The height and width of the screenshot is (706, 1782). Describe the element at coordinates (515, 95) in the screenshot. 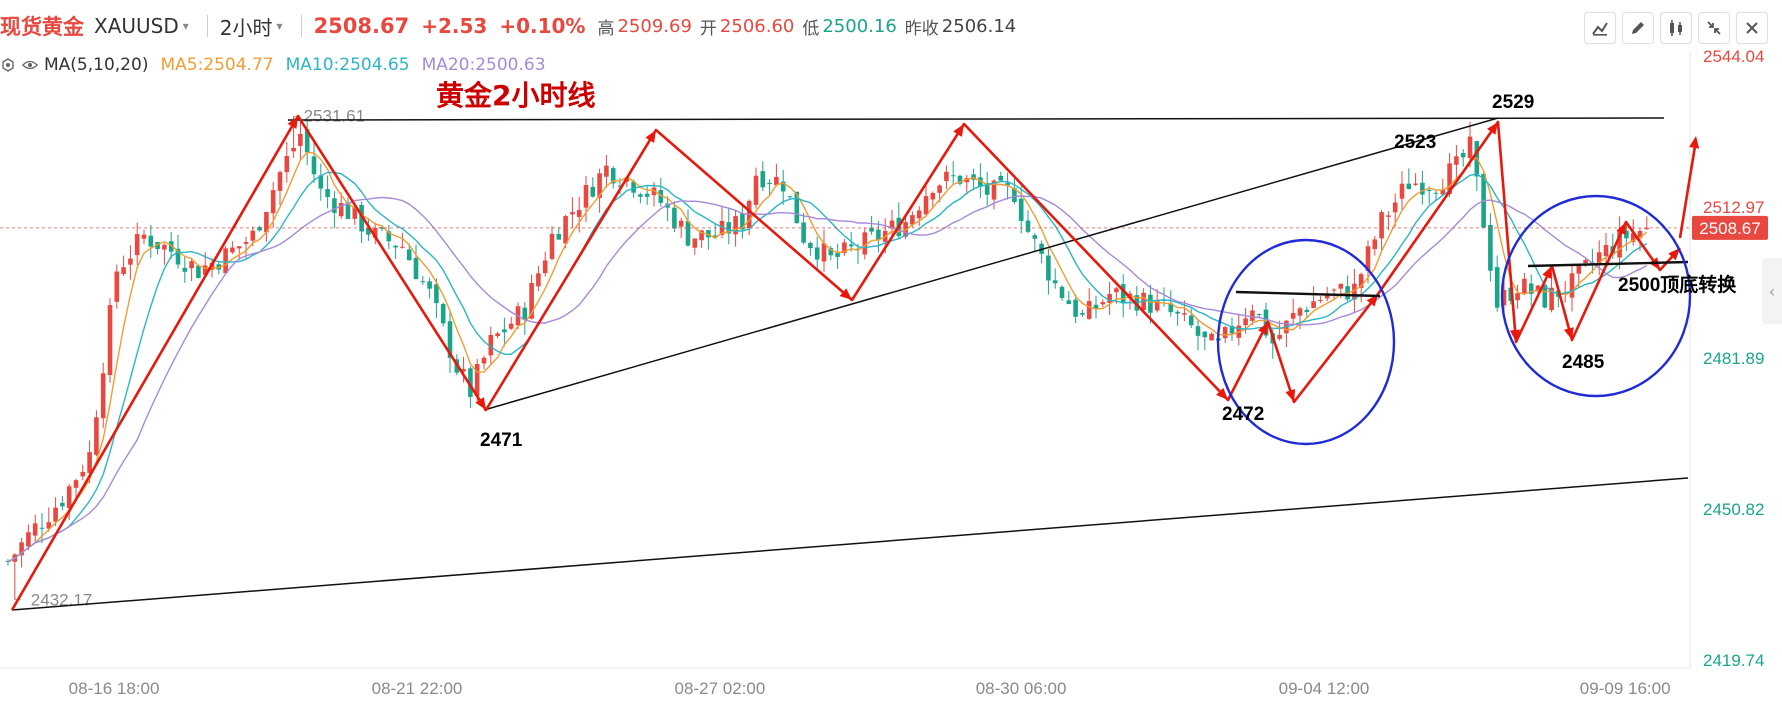

I see `annotation-title: 黄金2小时线` at that location.